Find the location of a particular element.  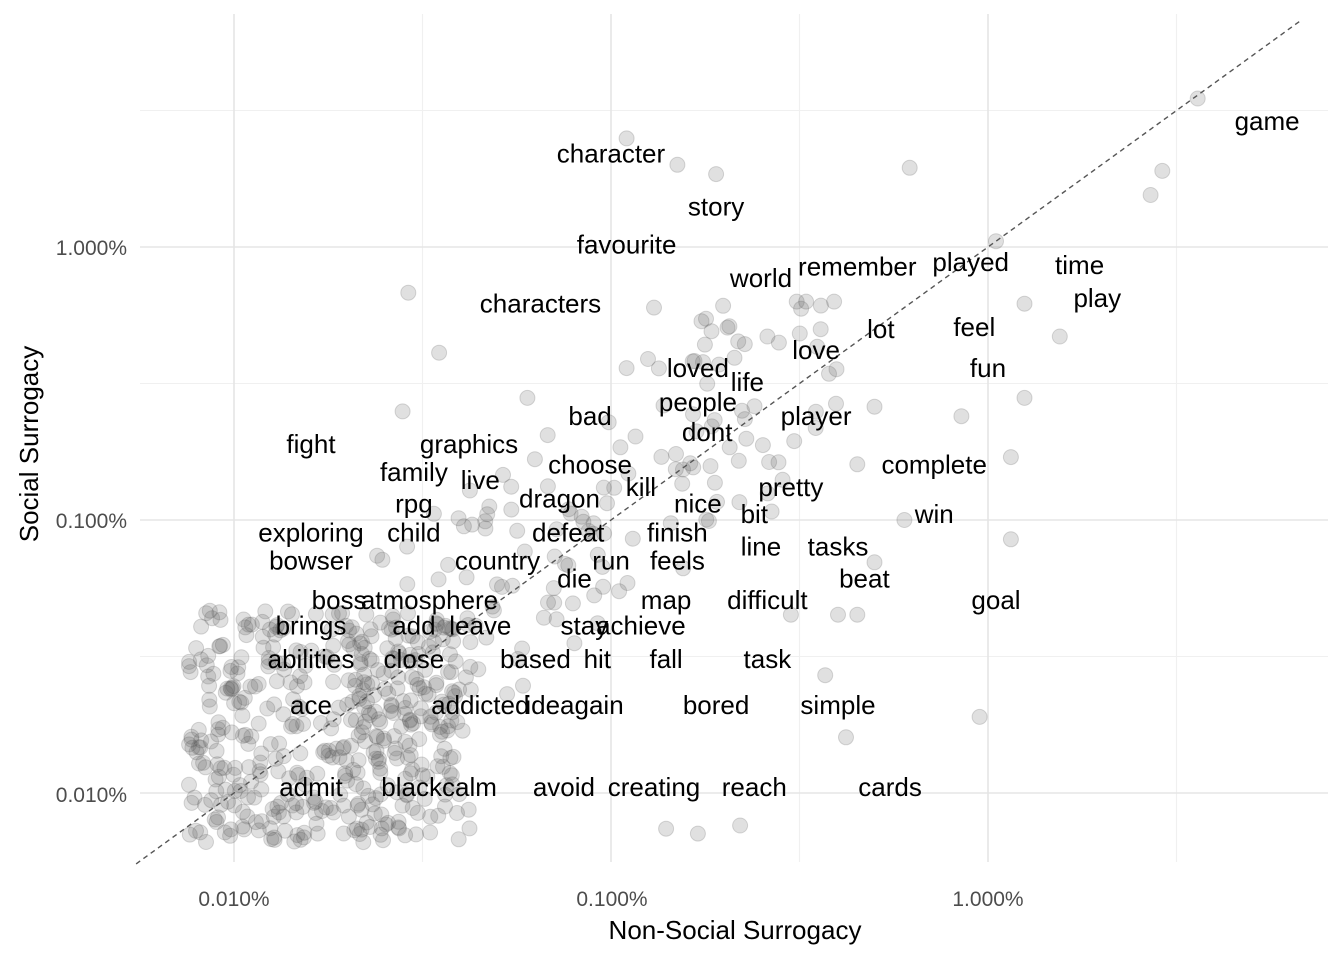

word-label: beat is located at coordinates (864, 579).